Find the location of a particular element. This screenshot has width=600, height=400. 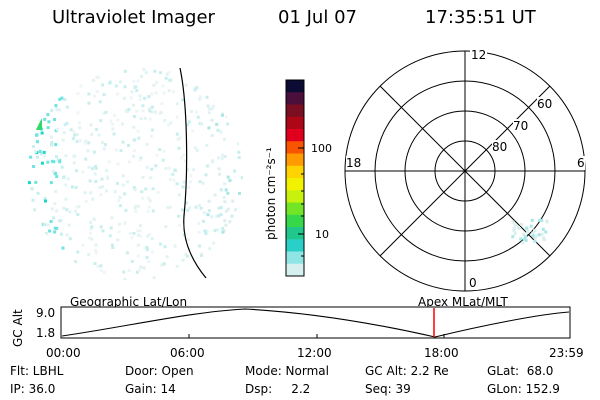

date-label: 01 Jul 07 is located at coordinates (317, 17).